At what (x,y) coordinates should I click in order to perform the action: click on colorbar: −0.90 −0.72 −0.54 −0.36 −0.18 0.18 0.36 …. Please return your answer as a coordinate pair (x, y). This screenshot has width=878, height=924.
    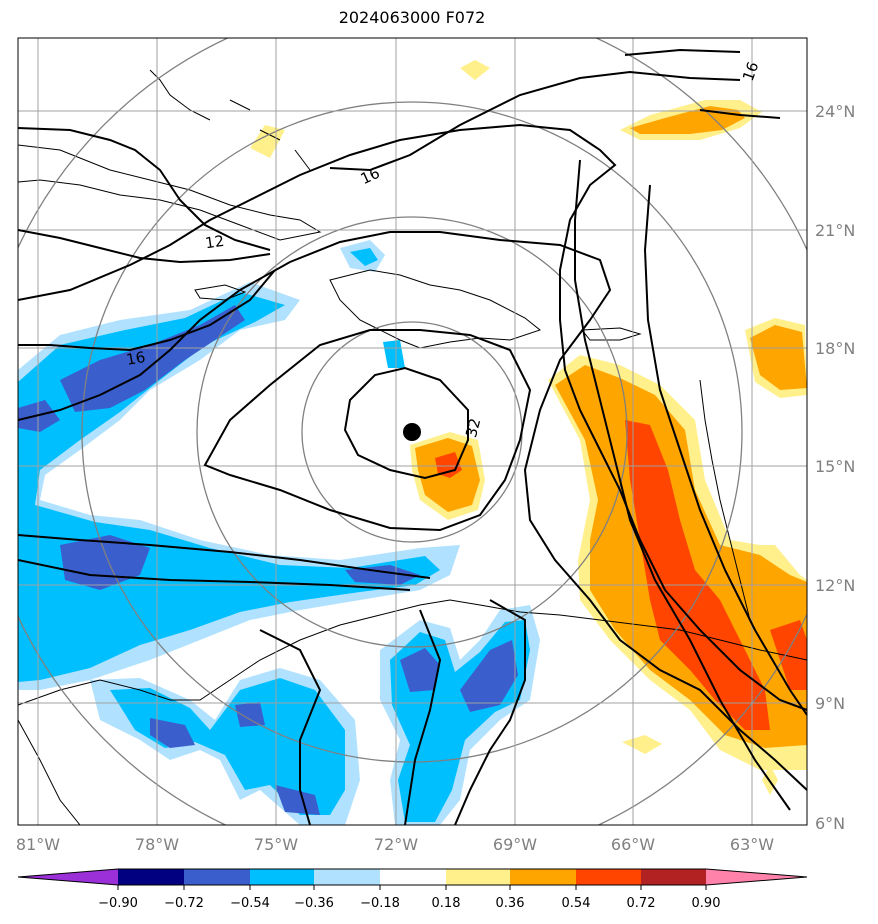
    Looking at the image, I should click on (412, 889).